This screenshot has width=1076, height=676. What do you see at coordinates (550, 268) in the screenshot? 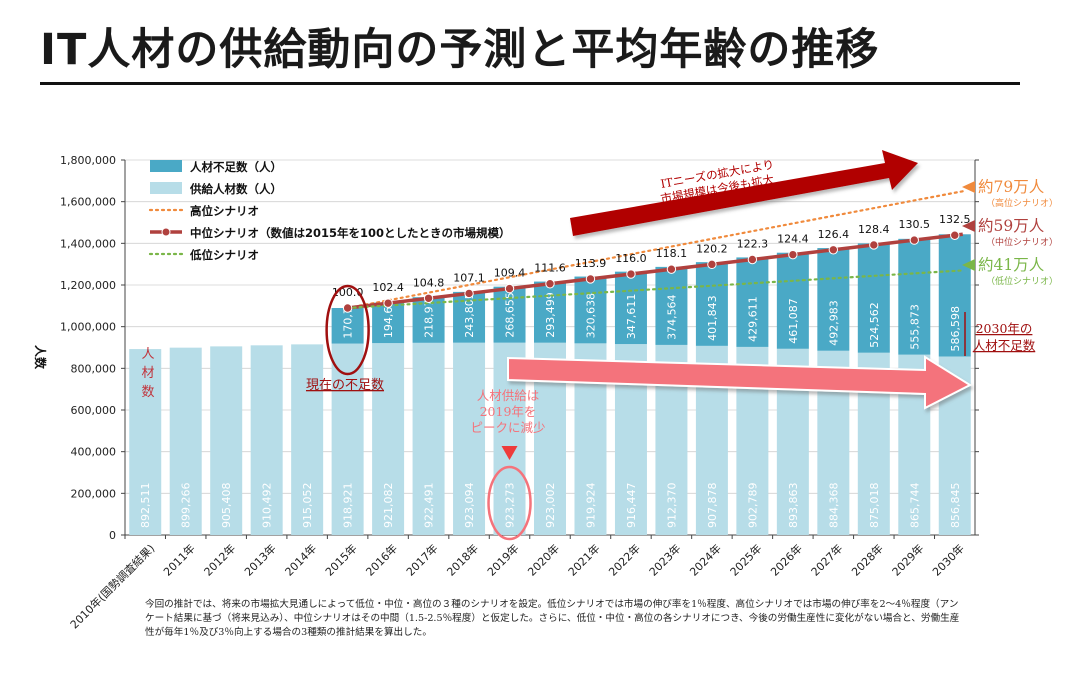
I see `market-index-label: 111.6` at bounding box center [550, 268].